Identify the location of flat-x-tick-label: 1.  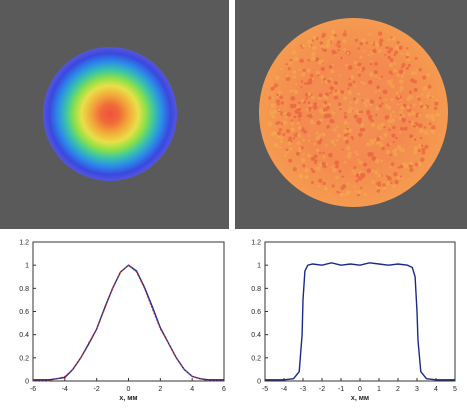
(379, 389).